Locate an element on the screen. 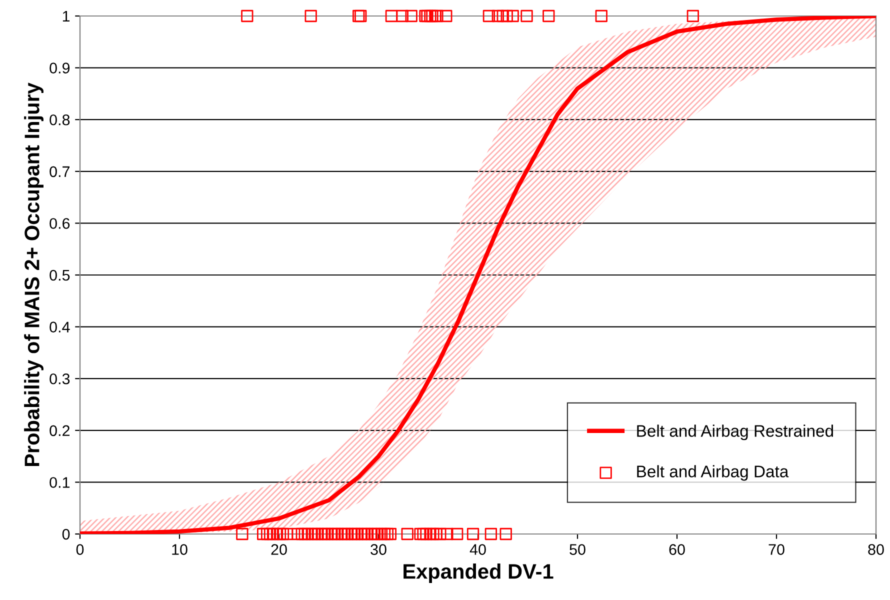 The image size is (890, 600). y-tick-label: 0.2 is located at coordinates (60, 430).